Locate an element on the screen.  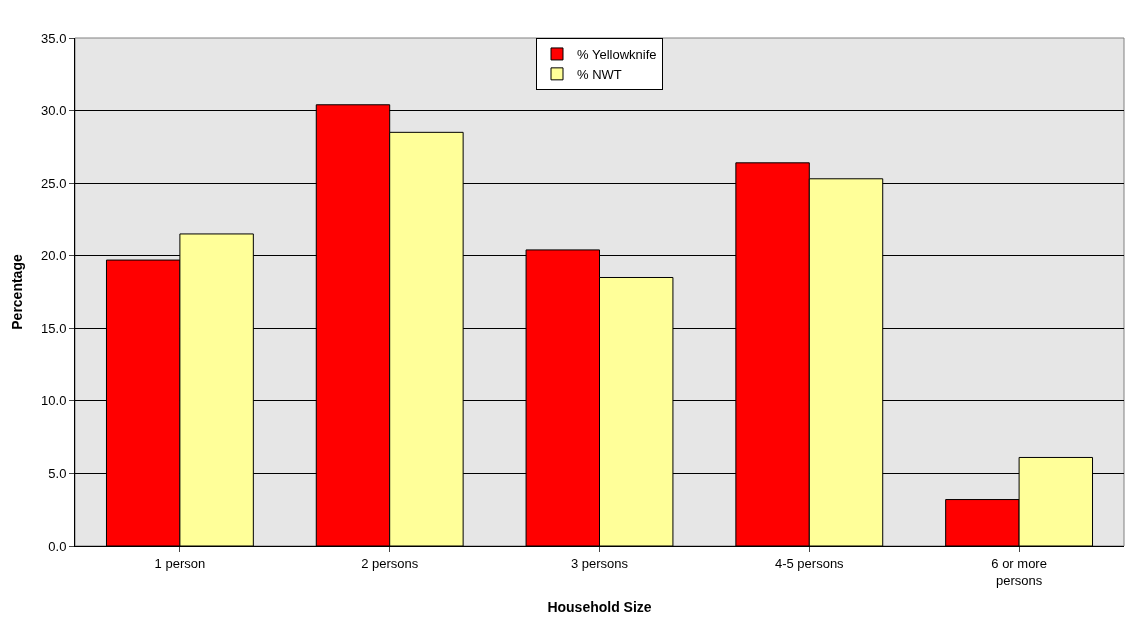
x-tick-label: 6 or more persons is located at coordinates (1019, 571).